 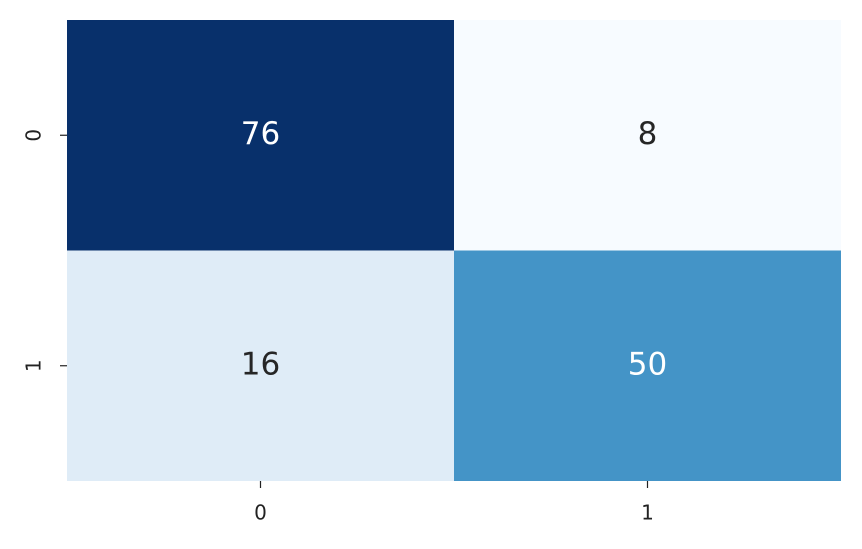 I want to click on cell-value-label: 50, so click(x=647, y=364).